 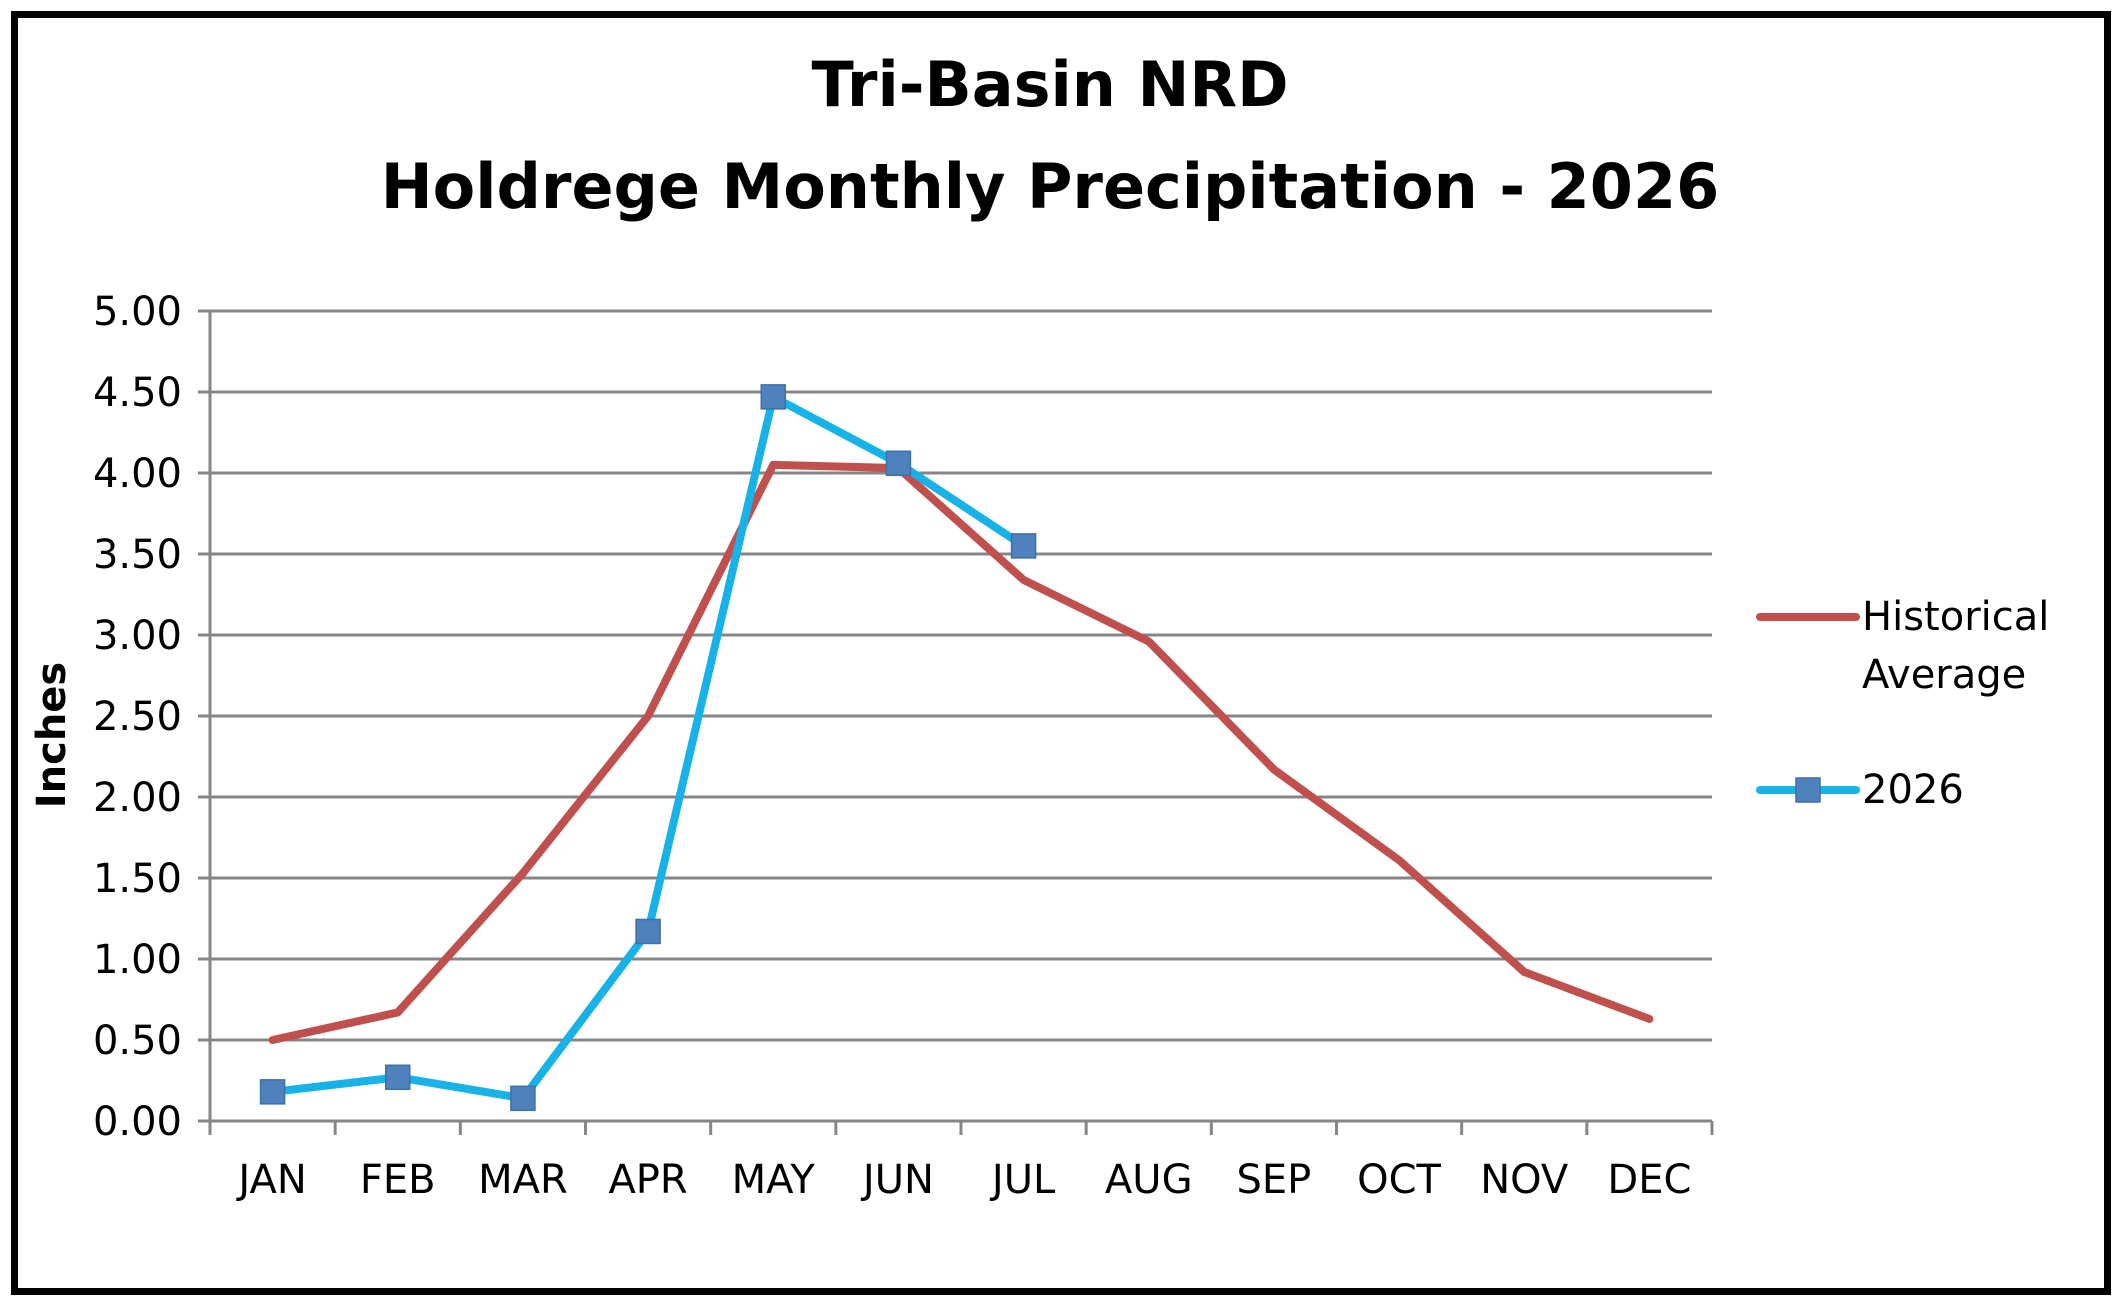 I want to click on y-tick-label: 1.50, so click(x=137, y=879).